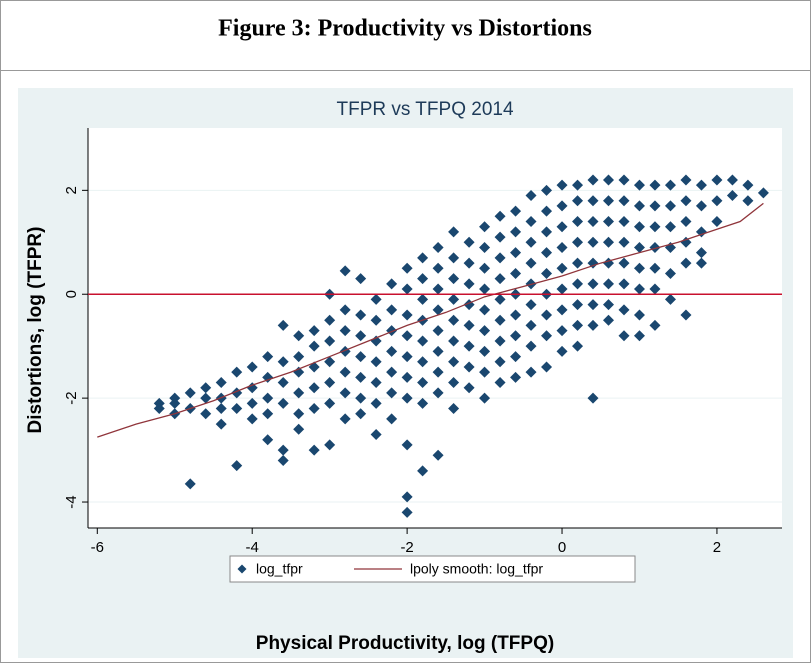 This screenshot has height=668, width=811. Describe the element at coordinates (71, 397) in the screenshot. I see `y-tick-label: -2` at that location.